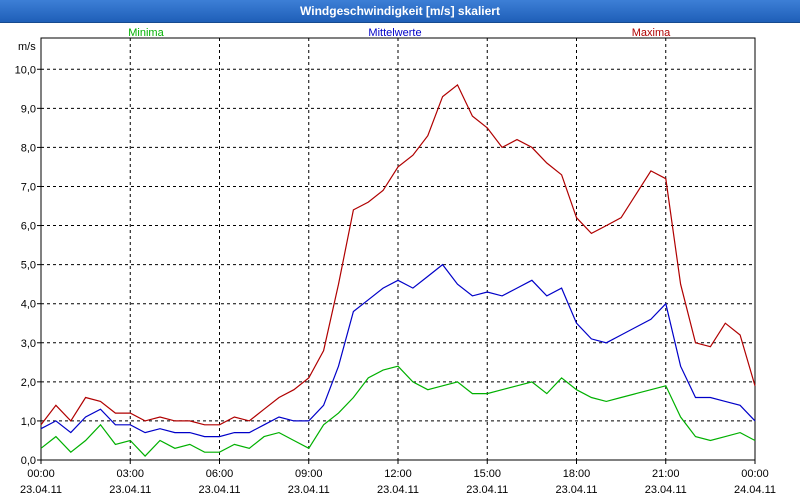  Describe the element at coordinates (27, 47) in the screenshot. I see `y-axis-unit-label: m/s` at that location.